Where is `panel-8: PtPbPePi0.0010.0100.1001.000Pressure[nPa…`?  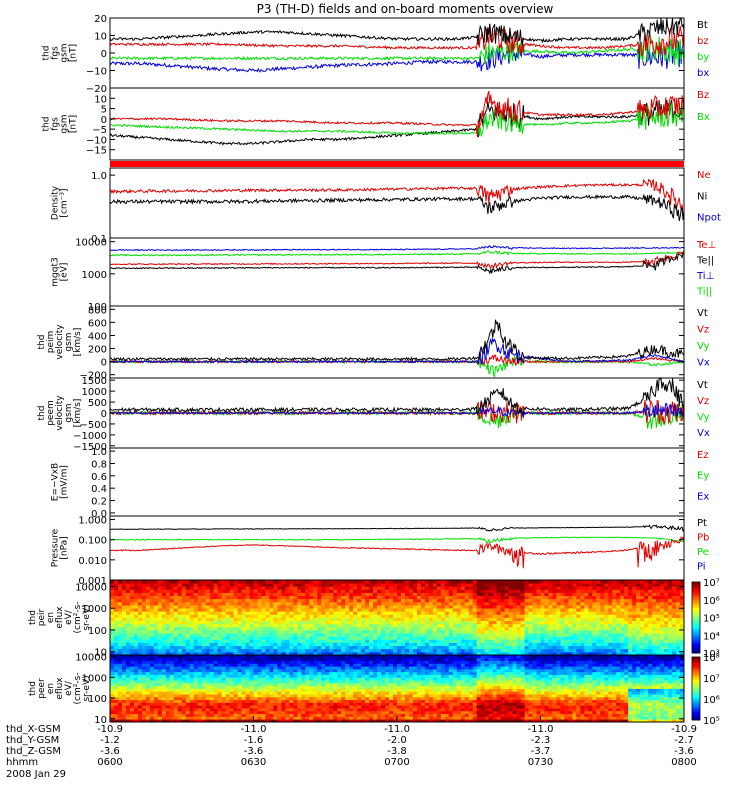
panel-8: PtPbPePi0.0010.0100.1001.000Pressure[nPa… is located at coordinates (380, 552).